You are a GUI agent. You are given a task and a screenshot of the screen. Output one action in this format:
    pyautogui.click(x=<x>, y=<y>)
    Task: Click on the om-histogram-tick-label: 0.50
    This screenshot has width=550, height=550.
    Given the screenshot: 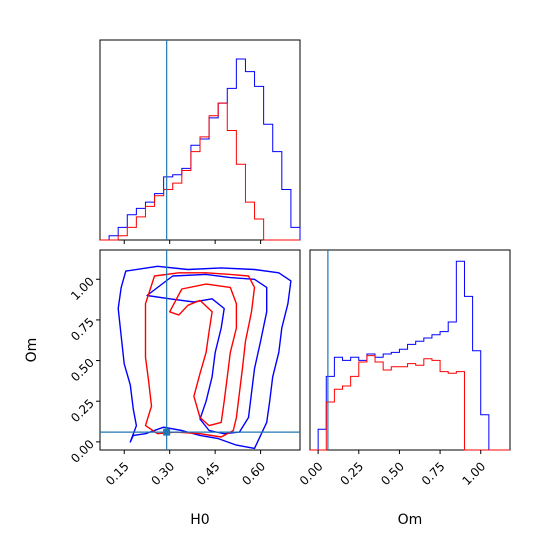 What is the action you would take?
    pyautogui.click(x=392, y=473)
    